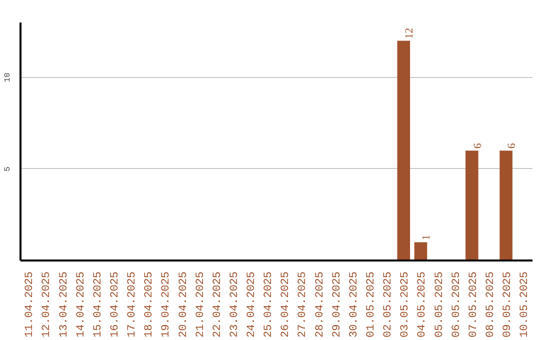 The width and height of the screenshot is (540, 340). I want to click on x-tick-label: 02.05.2025, so click(388, 304).